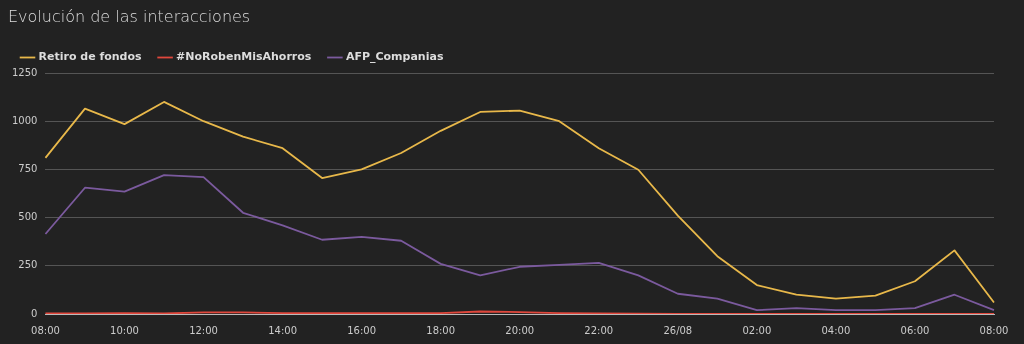 The height and width of the screenshot is (344, 1024). I want to click on x-tick-label: 16:00, so click(362, 330).